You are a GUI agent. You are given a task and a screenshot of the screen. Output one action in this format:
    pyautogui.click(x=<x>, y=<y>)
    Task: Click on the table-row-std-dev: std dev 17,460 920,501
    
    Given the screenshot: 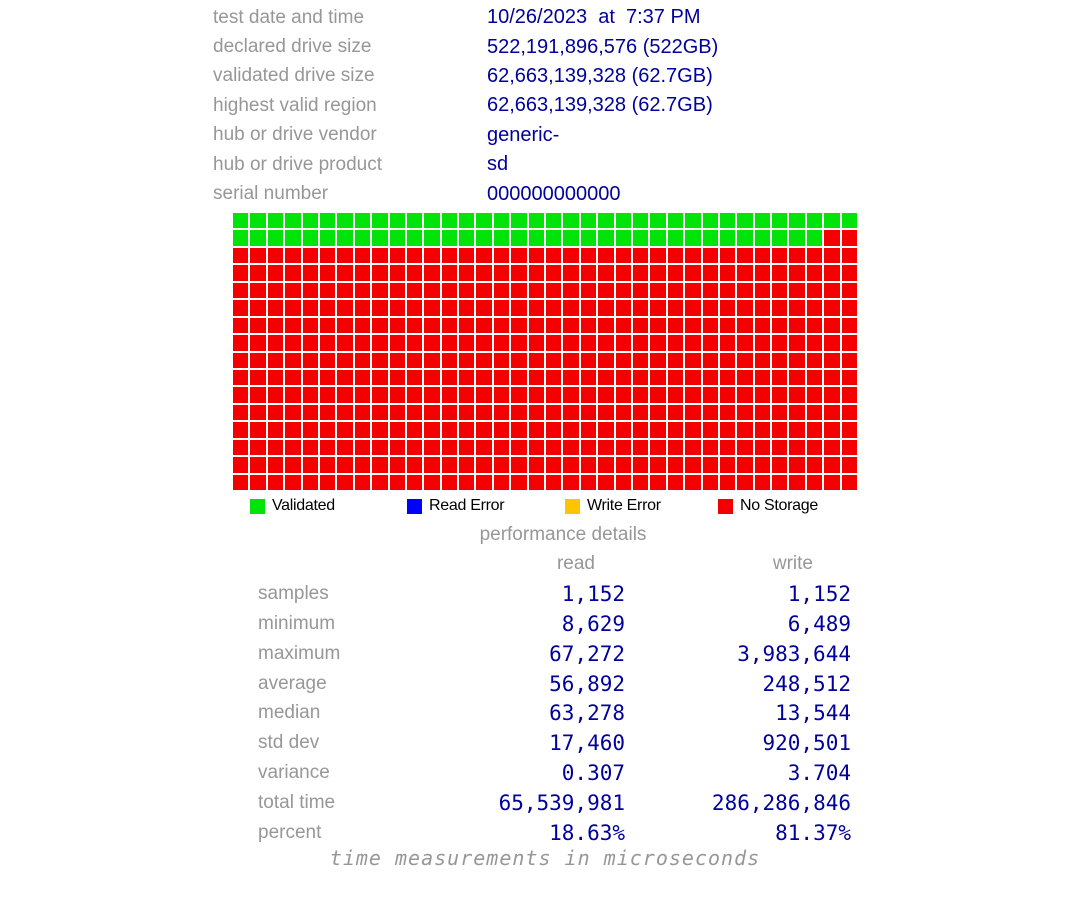 What is the action you would take?
    pyautogui.click(x=554, y=743)
    